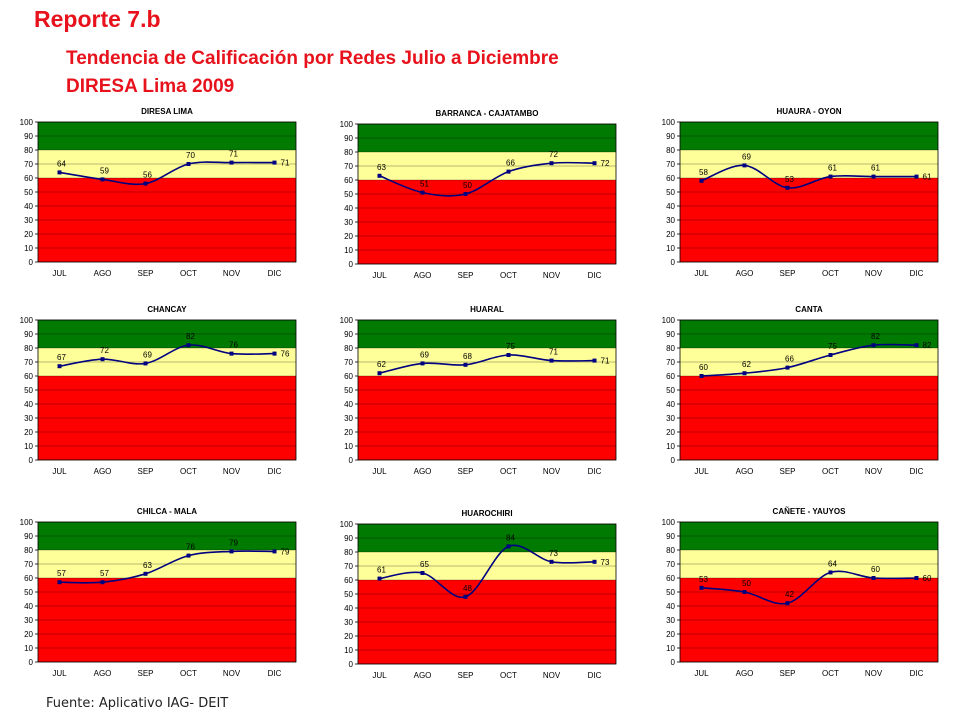 The height and width of the screenshot is (720, 960). What do you see at coordinates (701, 587) in the screenshot?
I see `canete-yauyos-data-point` at bounding box center [701, 587].